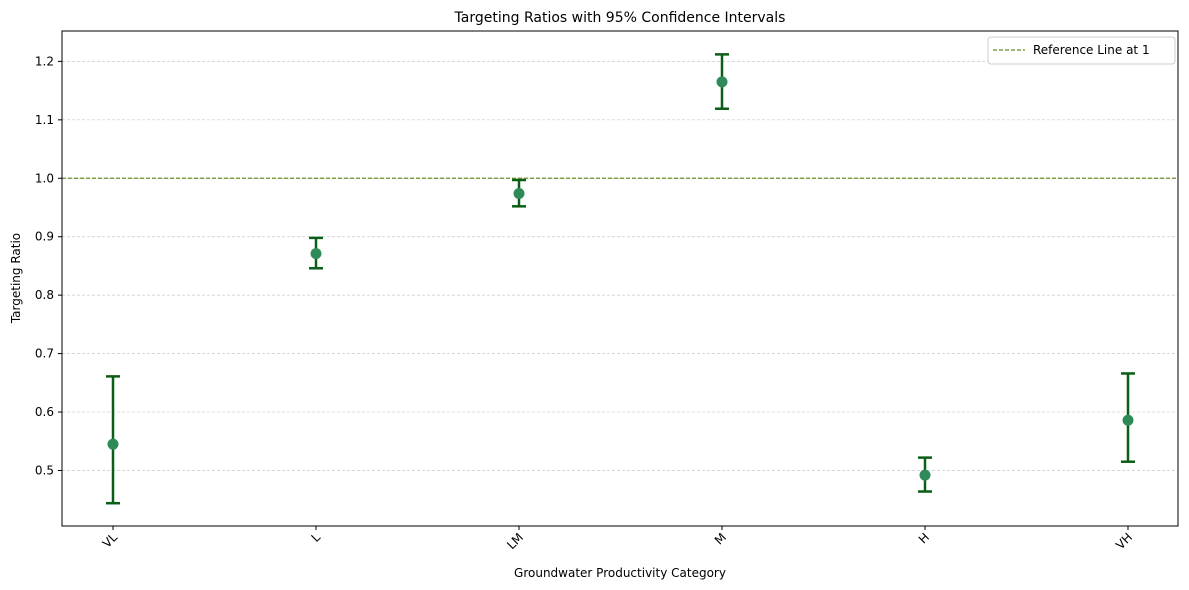 The image size is (1189, 590). Describe the element at coordinates (44, 295) in the screenshot. I see `y-tick-label: 0.8` at that location.